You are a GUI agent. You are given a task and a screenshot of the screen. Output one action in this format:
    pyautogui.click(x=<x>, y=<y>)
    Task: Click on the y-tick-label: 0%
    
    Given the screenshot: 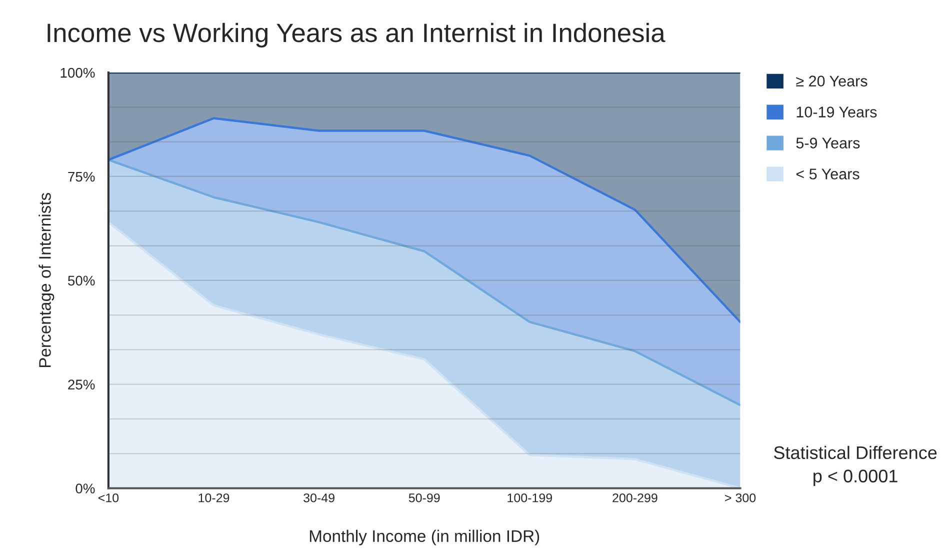 What is the action you would take?
    pyautogui.click(x=85, y=489)
    